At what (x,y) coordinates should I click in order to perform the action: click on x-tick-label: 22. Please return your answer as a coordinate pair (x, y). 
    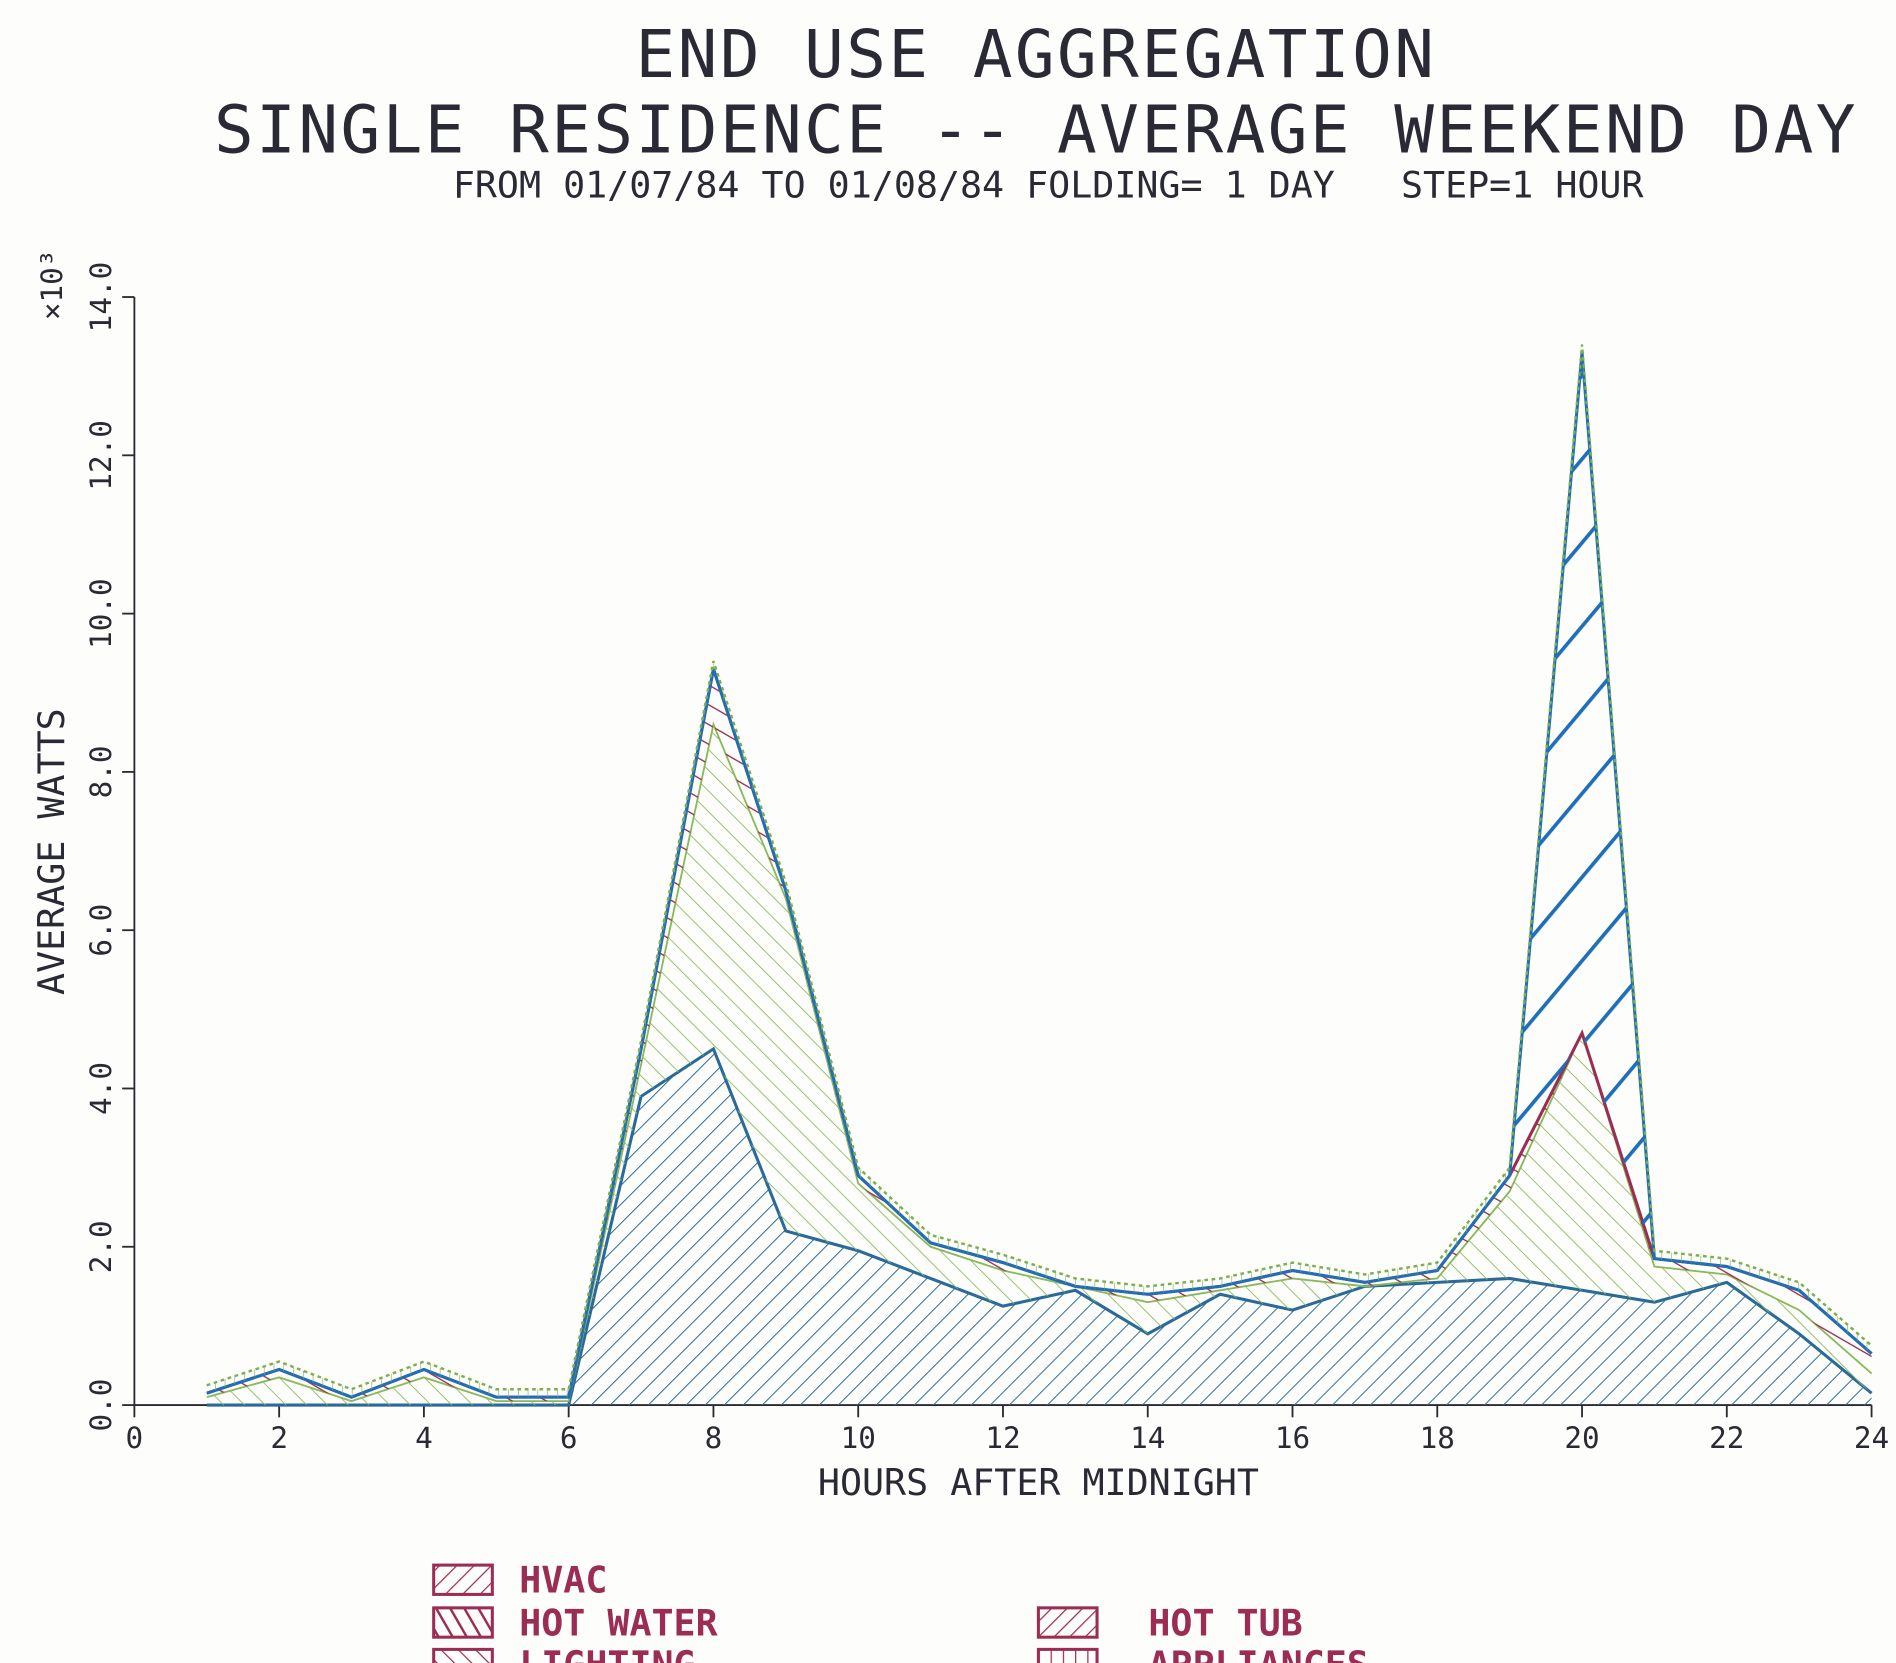
    Looking at the image, I should click on (1726, 1438).